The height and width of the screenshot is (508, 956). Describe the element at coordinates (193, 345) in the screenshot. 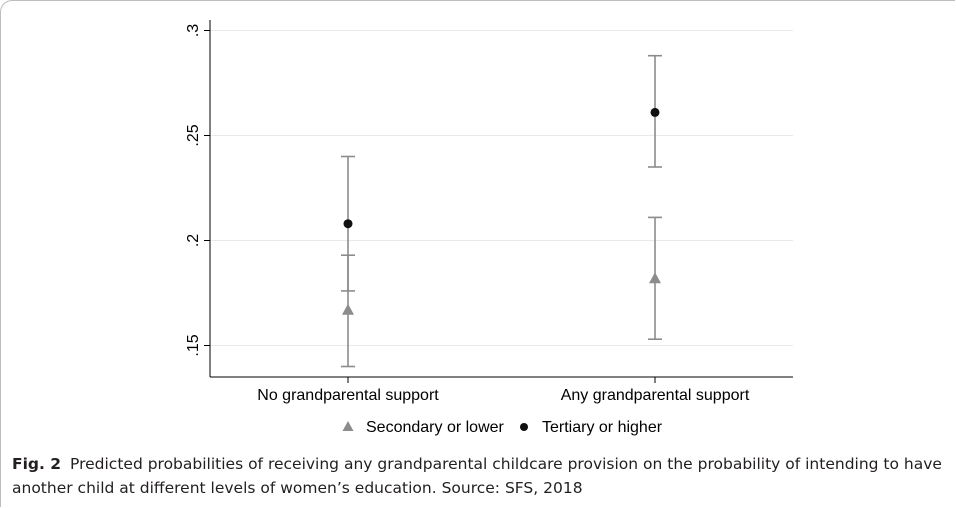

I see `y-tick-label: .15` at that location.